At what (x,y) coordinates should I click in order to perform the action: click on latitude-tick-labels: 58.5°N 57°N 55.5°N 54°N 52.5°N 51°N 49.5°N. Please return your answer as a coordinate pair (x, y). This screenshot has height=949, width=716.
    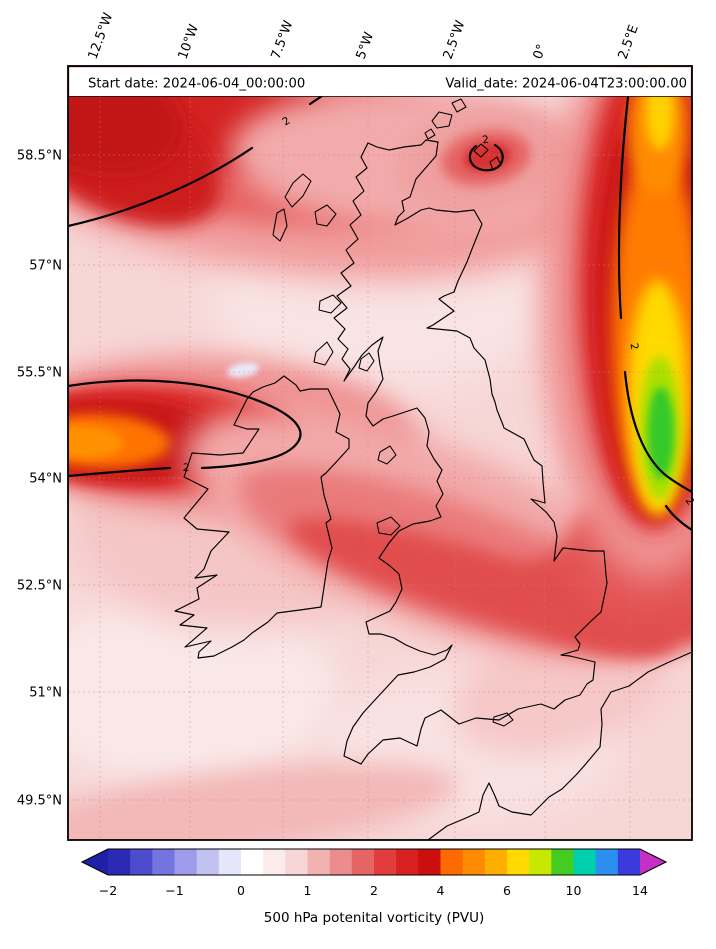
    Looking at the image, I should click on (39, 479).